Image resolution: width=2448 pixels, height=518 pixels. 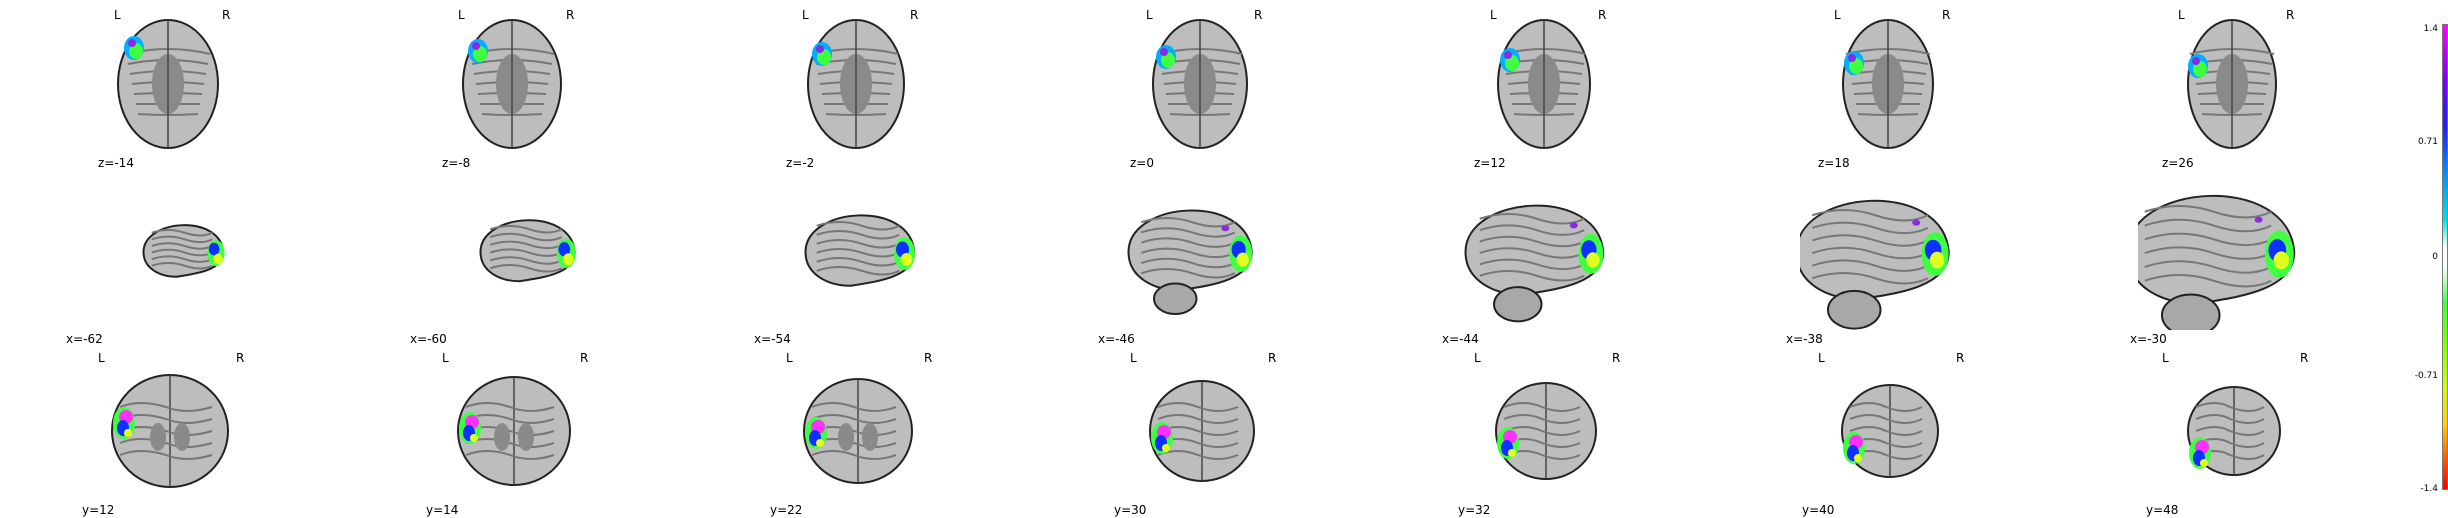 What do you see at coordinates (456, 163) in the screenshot?
I see `slice-coordinate-label: z=-8` at bounding box center [456, 163].